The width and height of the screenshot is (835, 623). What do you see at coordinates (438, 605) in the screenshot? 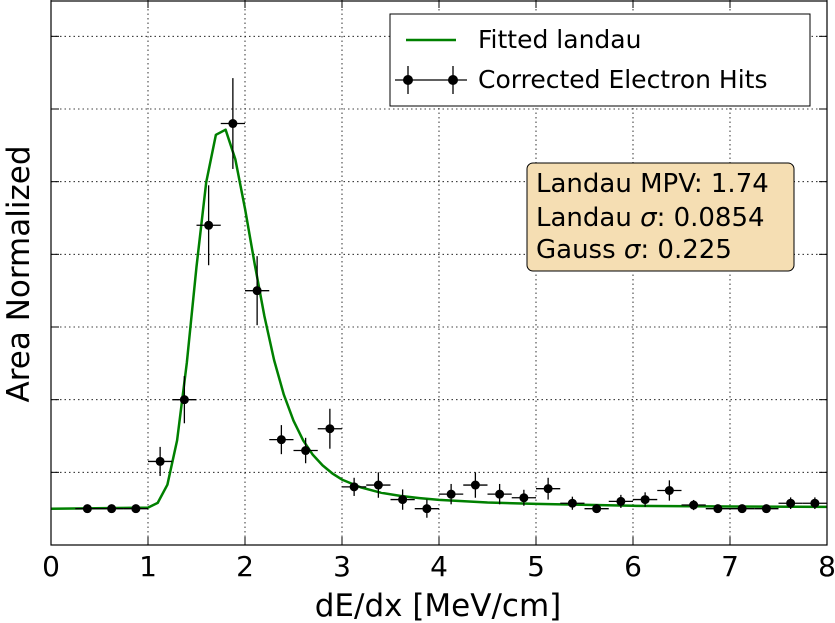
I see `x-axis-title: dE/dx [MeV/cm]` at bounding box center [438, 605].